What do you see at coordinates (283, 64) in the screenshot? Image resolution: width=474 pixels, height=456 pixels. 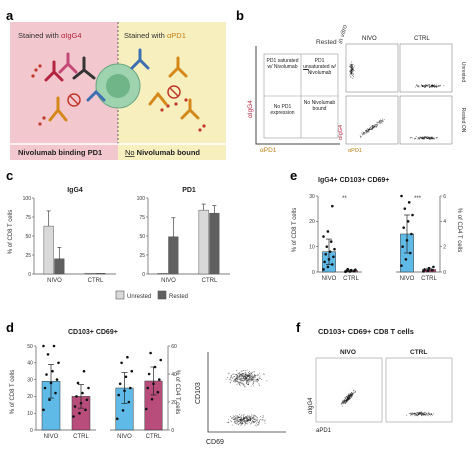 I see `quad-tl: PD1 saturated w/ Nivolumab` at bounding box center [283, 64].